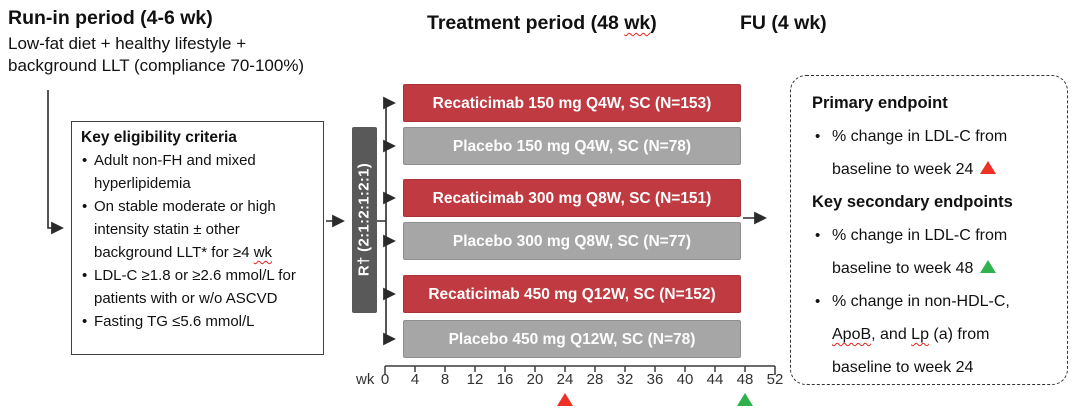 The width and height of the screenshot is (1080, 413). What do you see at coordinates (653, 23) in the screenshot?
I see `treatment-title-close: )` at bounding box center [653, 23].